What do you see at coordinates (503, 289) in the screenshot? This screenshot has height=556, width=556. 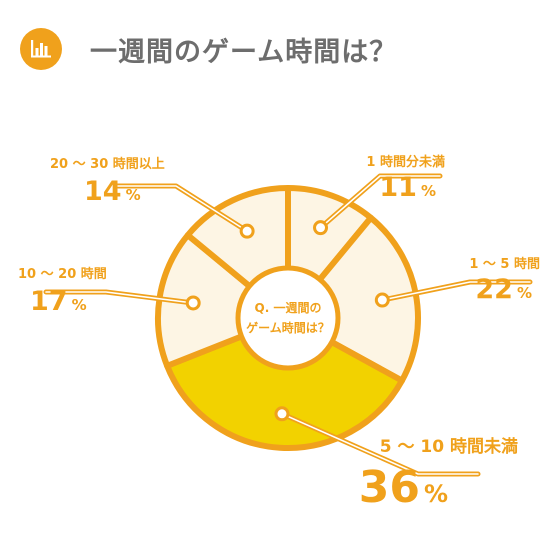 I see `slice-value: 22%` at bounding box center [503, 289].